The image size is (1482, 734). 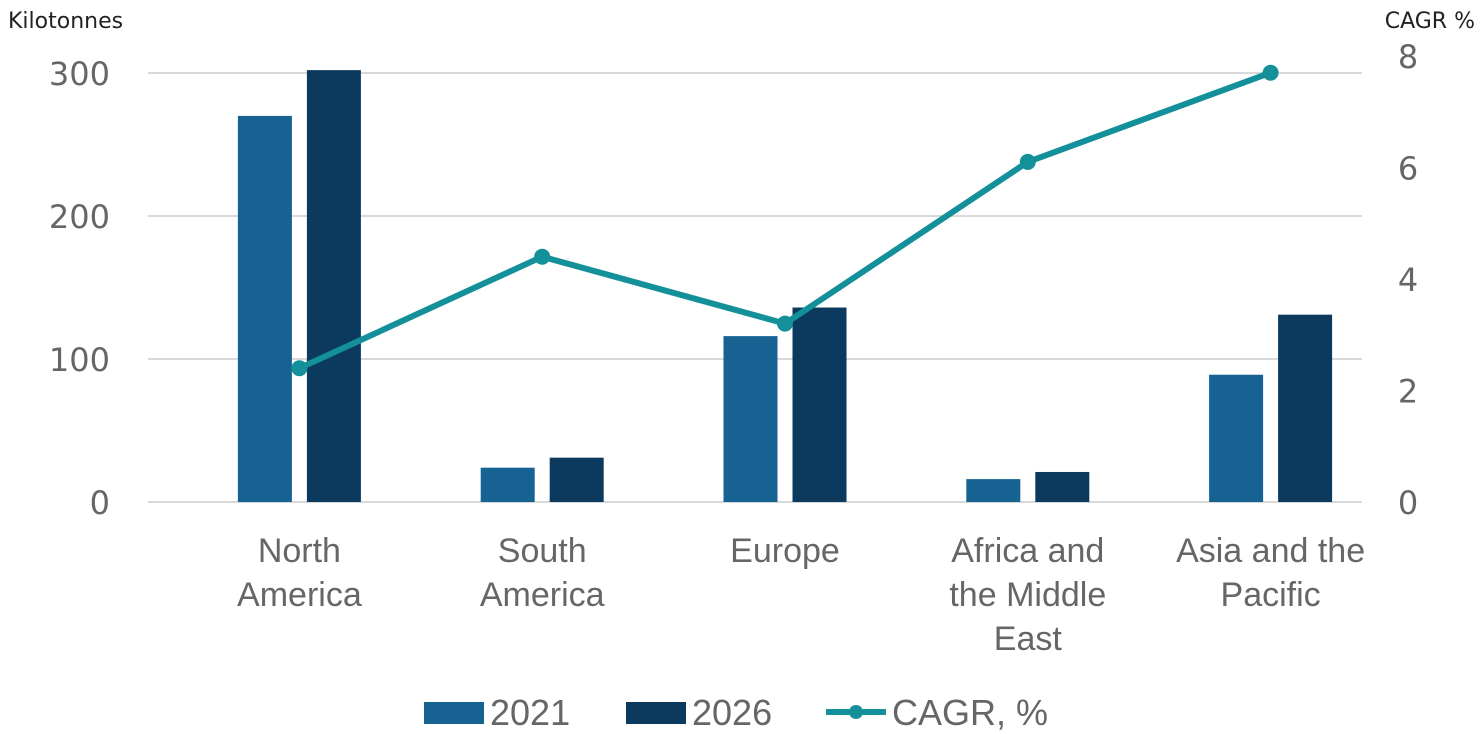 What do you see at coordinates (79, 74) in the screenshot?
I see `left-tick-label: 300` at bounding box center [79, 74].